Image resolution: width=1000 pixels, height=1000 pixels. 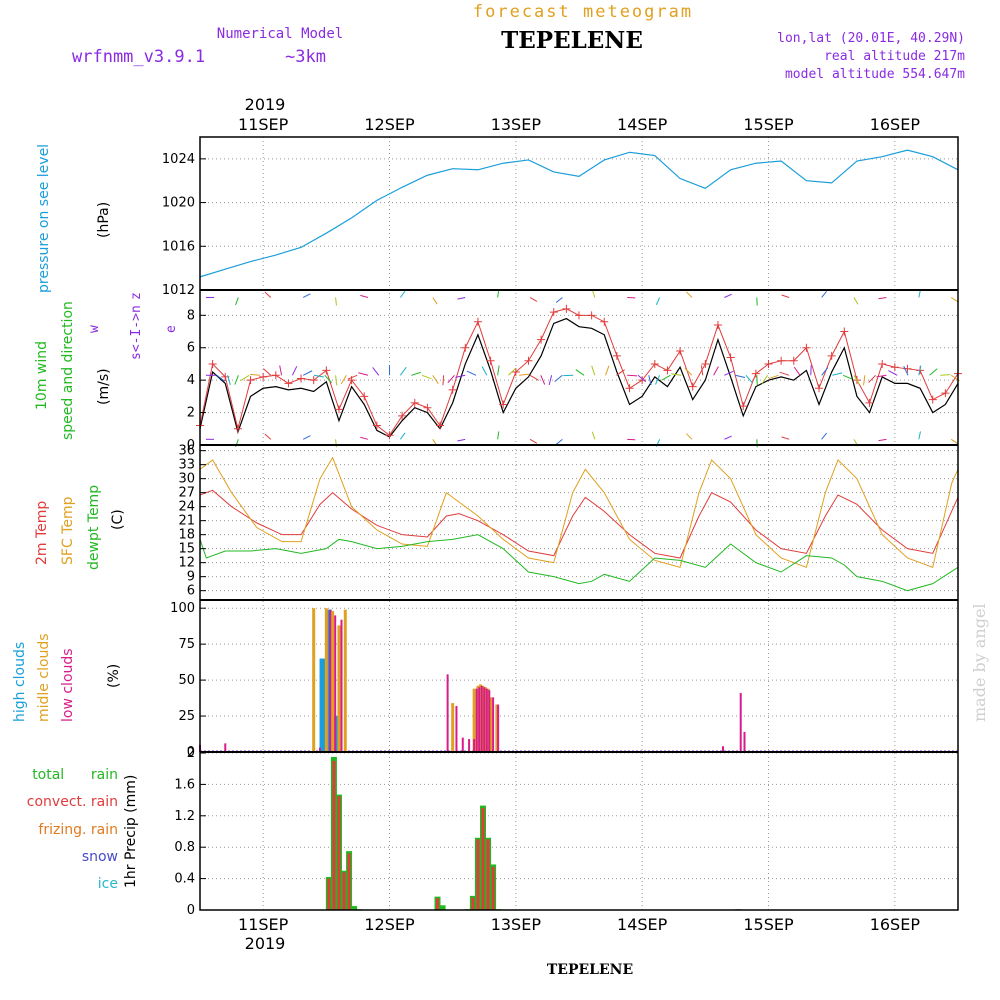 What do you see at coordinates (579, 924) in the screenshot?
I see `bottom-date-labels: 11SEP 12SEP 13SEP 14SEP 15SEP 16SEP` at bounding box center [579, 924].